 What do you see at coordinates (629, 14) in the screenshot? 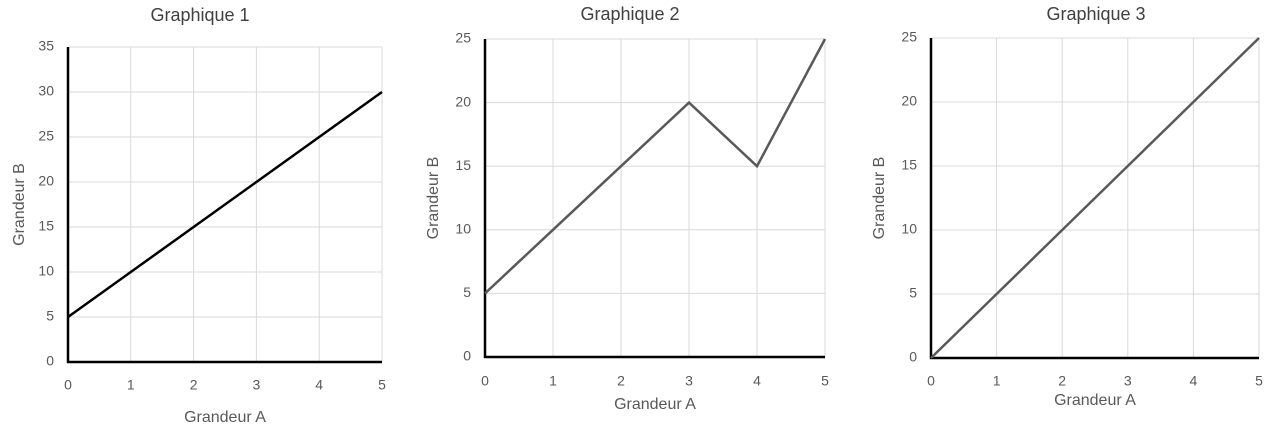
I see `chart-title: Graphique 2` at bounding box center [629, 14].